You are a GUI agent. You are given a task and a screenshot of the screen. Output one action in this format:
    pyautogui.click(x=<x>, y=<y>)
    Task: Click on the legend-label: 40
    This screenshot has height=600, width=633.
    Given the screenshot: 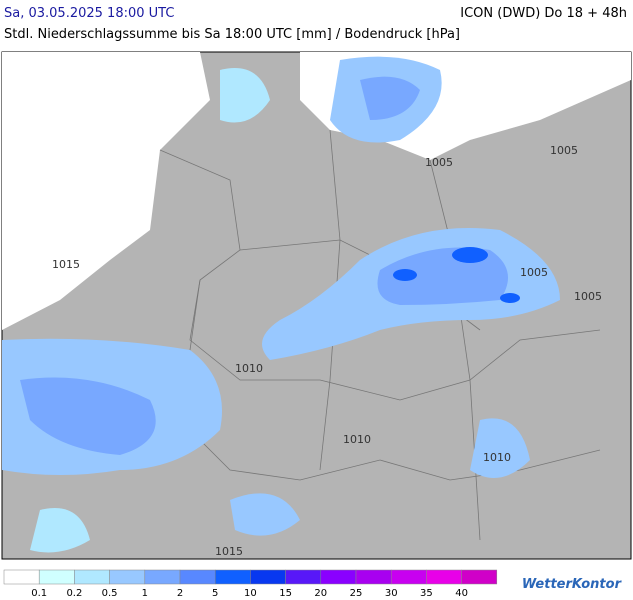 What is the action you would take?
    pyautogui.click(x=461, y=593)
    